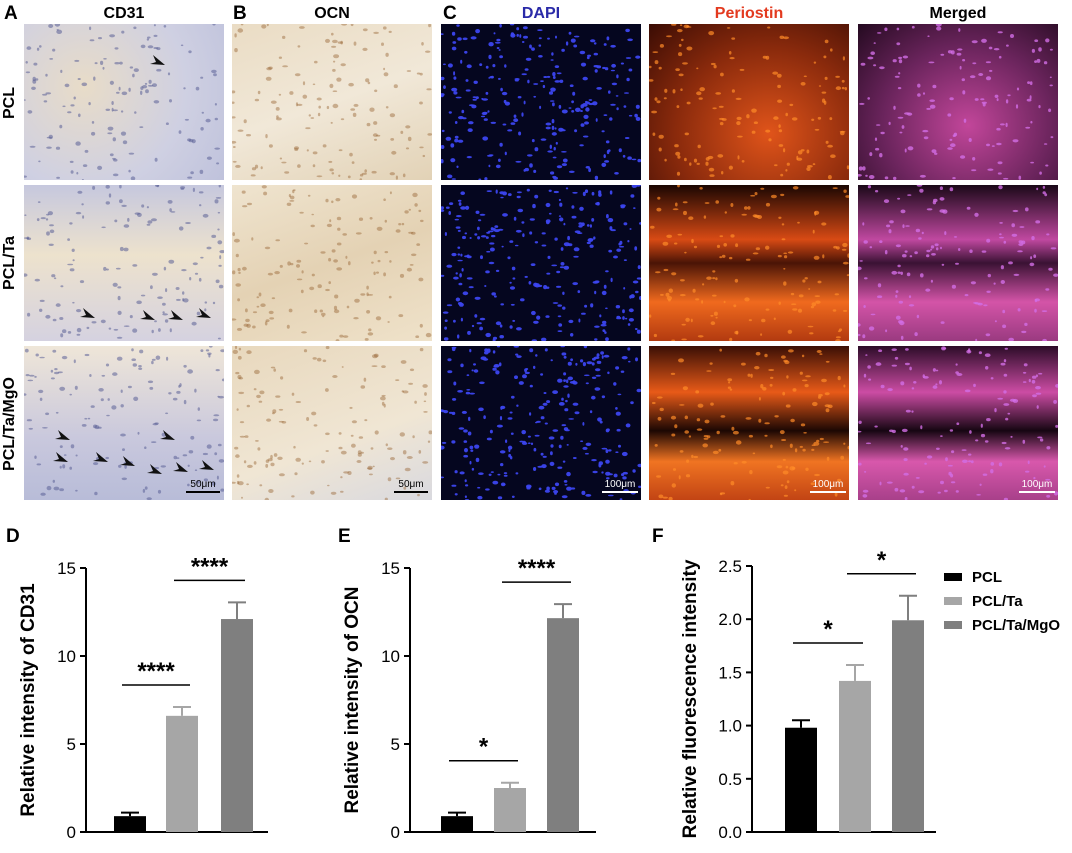  What do you see at coordinates (801, 779) in the screenshot?
I see `chart-f-bar-pcl` at bounding box center [801, 779].